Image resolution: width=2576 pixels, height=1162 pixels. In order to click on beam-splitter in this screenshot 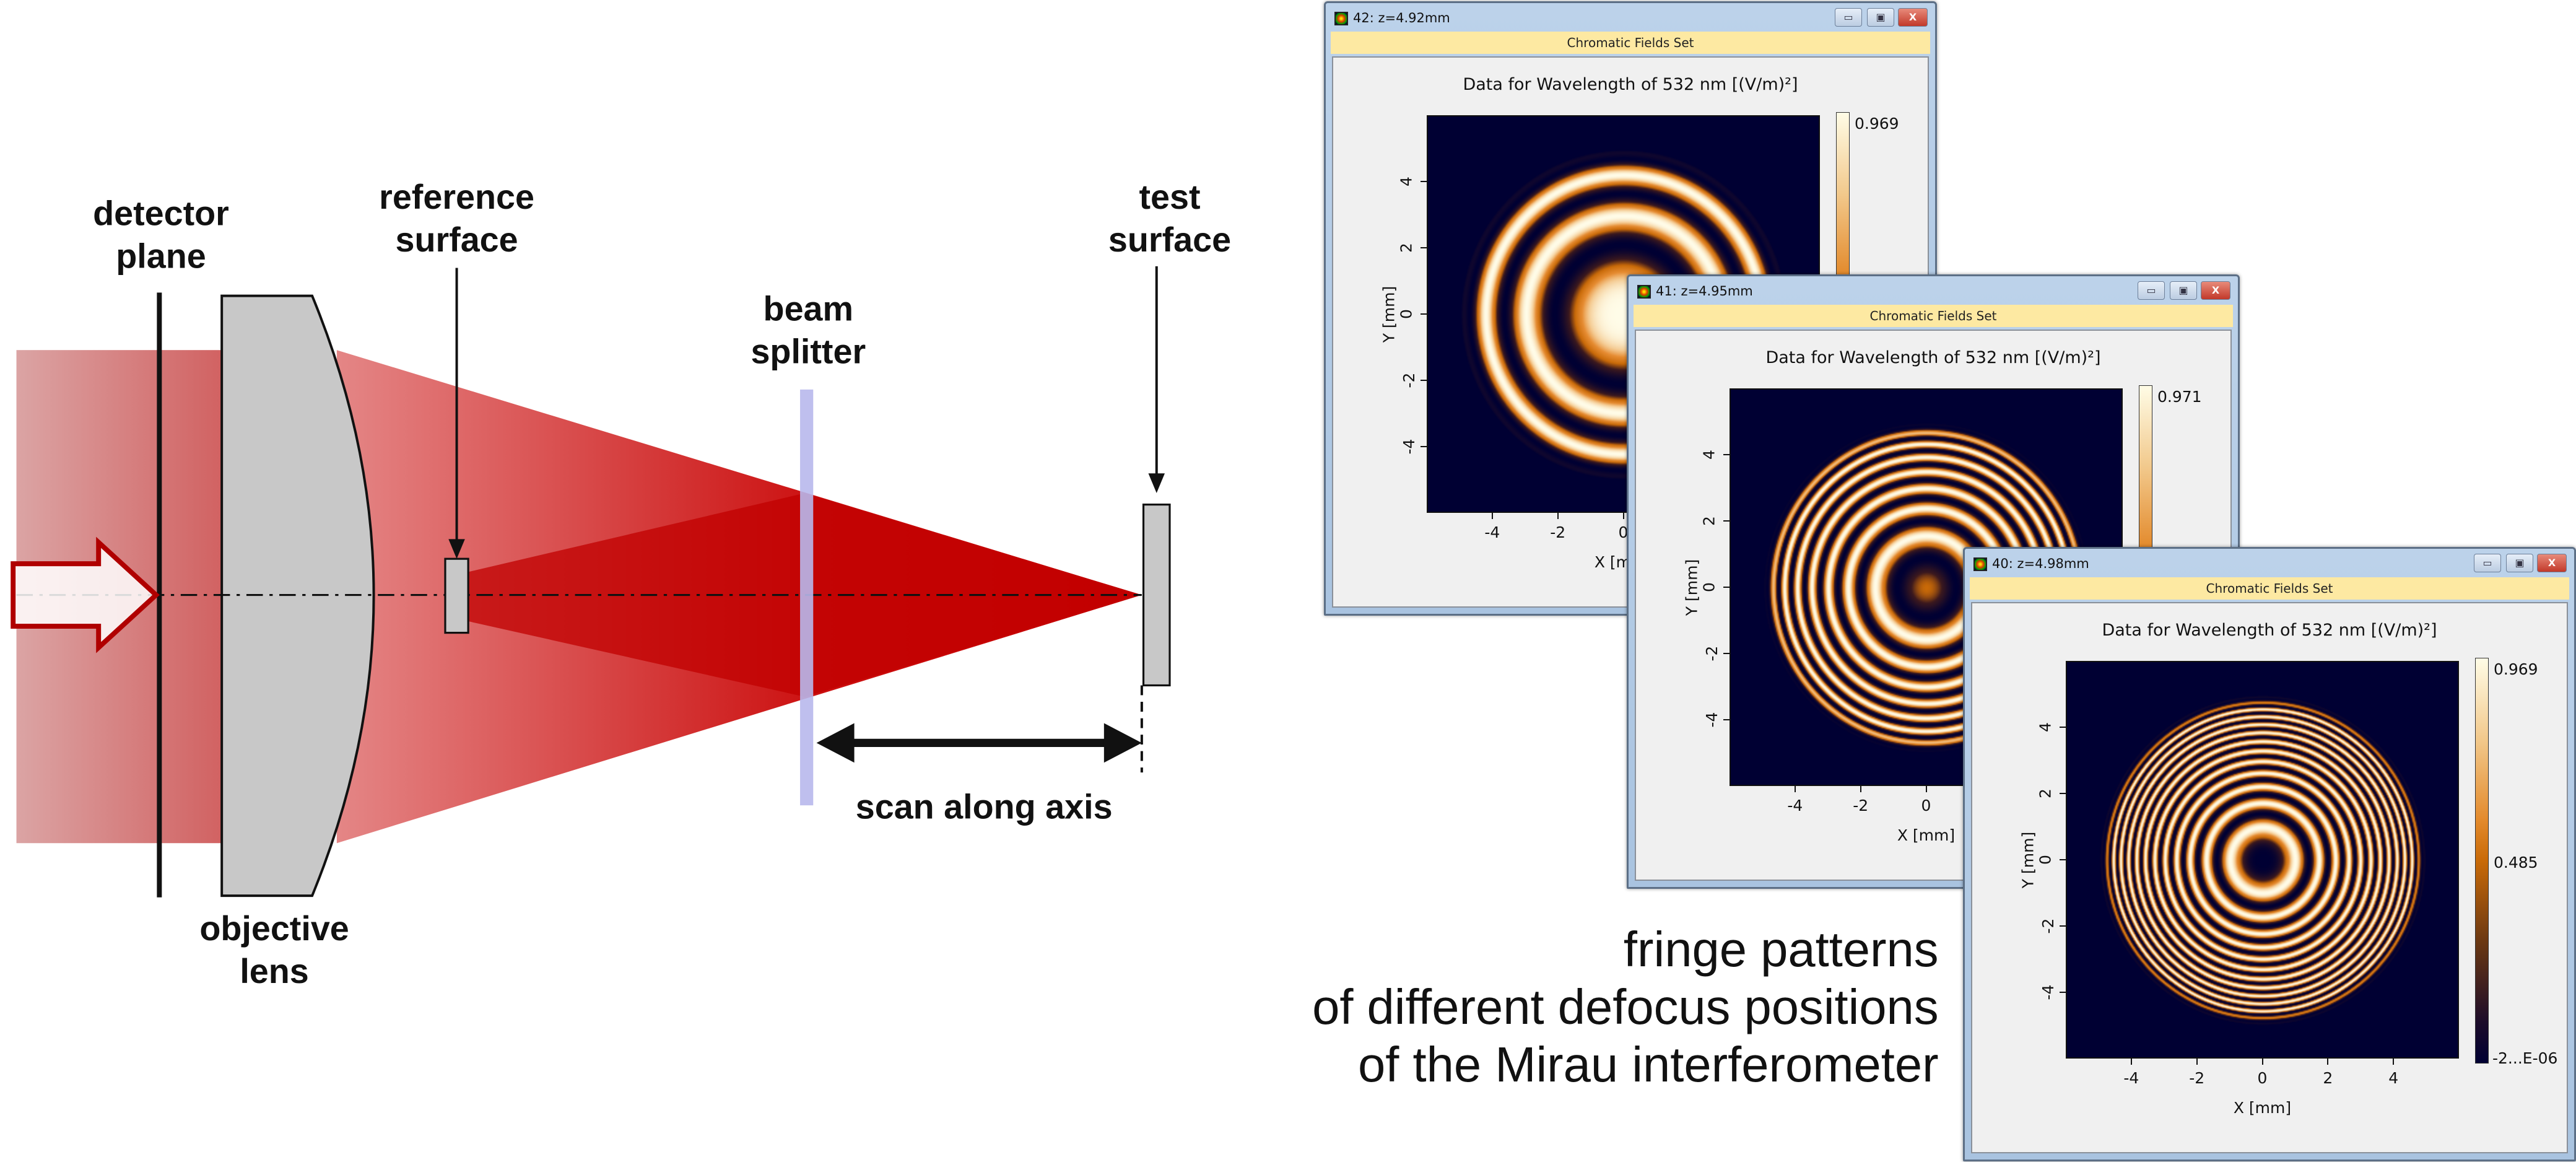, I will do `click(807, 597)`.